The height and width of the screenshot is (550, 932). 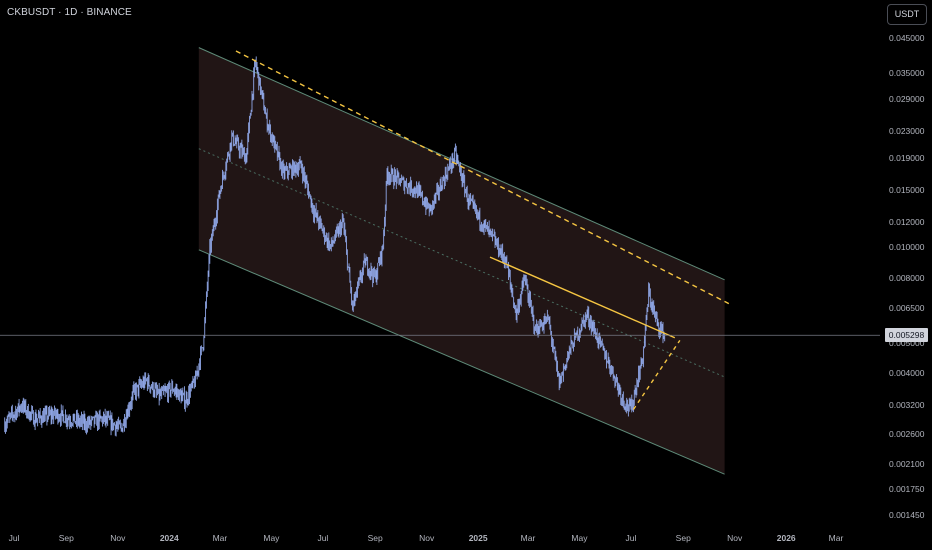 What do you see at coordinates (69, 12) in the screenshot?
I see `symbol-label: CKBUSDT · 1D · BINANCE` at bounding box center [69, 12].